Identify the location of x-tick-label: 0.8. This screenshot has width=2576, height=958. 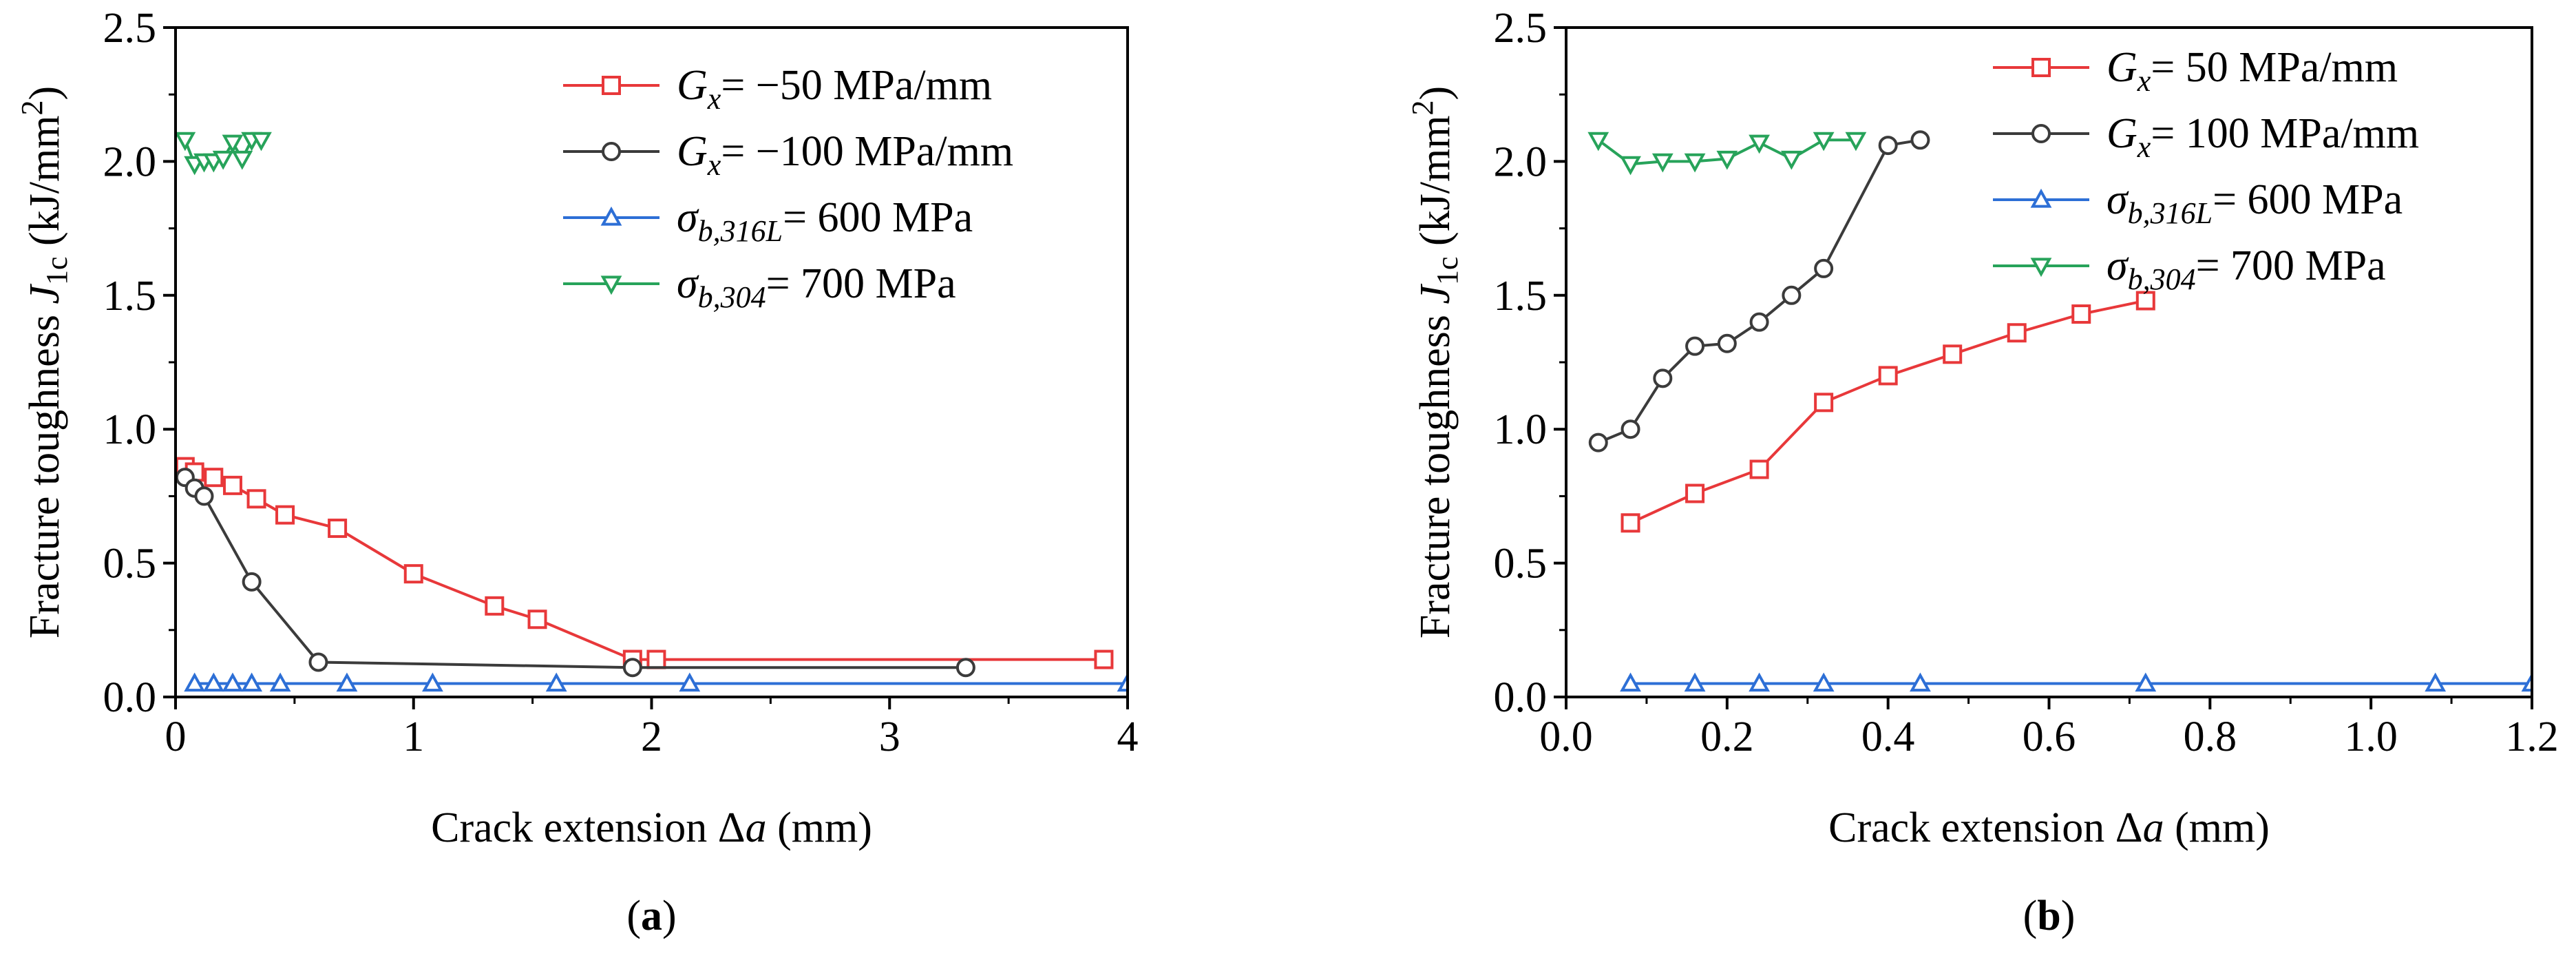
(2211, 737).